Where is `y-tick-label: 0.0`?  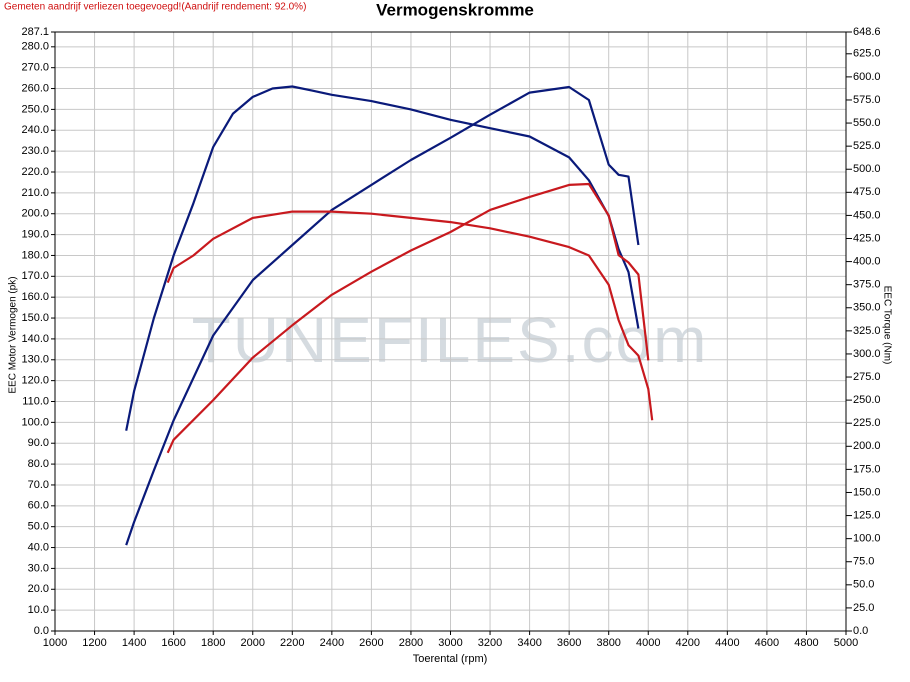
y-tick-label: 0.0 is located at coordinates (41, 631).